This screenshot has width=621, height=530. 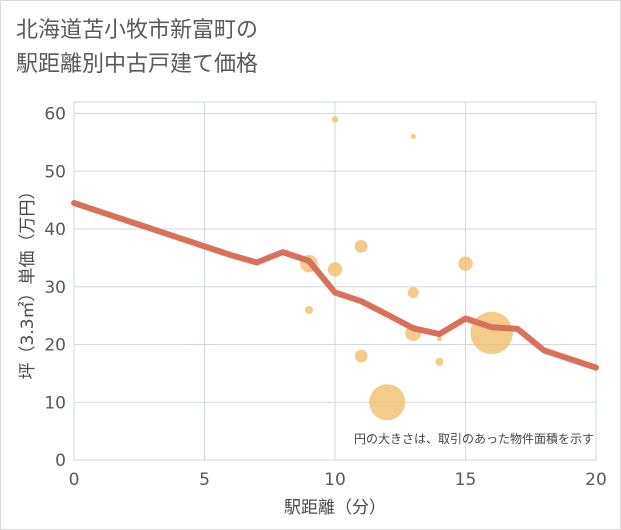 What do you see at coordinates (55, 172) in the screenshot?
I see `y-tick-label: 50` at bounding box center [55, 172].